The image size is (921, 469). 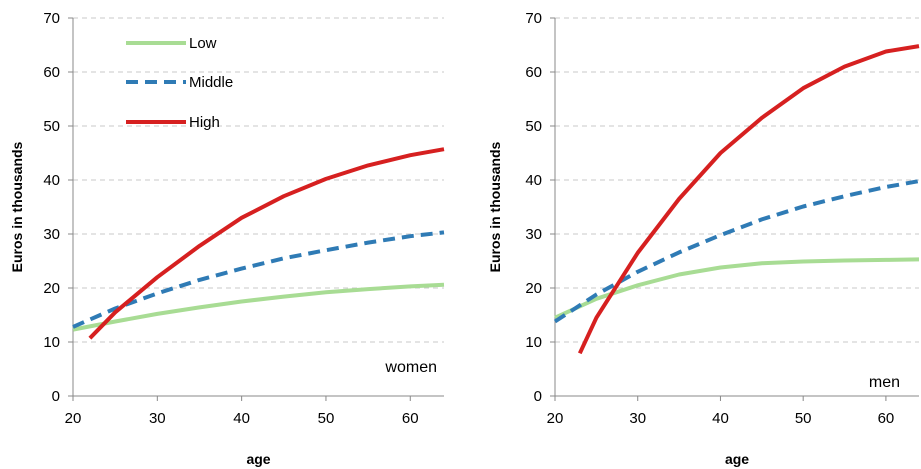 What do you see at coordinates (884, 382) in the screenshot?
I see `panel-label: men` at bounding box center [884, 382].